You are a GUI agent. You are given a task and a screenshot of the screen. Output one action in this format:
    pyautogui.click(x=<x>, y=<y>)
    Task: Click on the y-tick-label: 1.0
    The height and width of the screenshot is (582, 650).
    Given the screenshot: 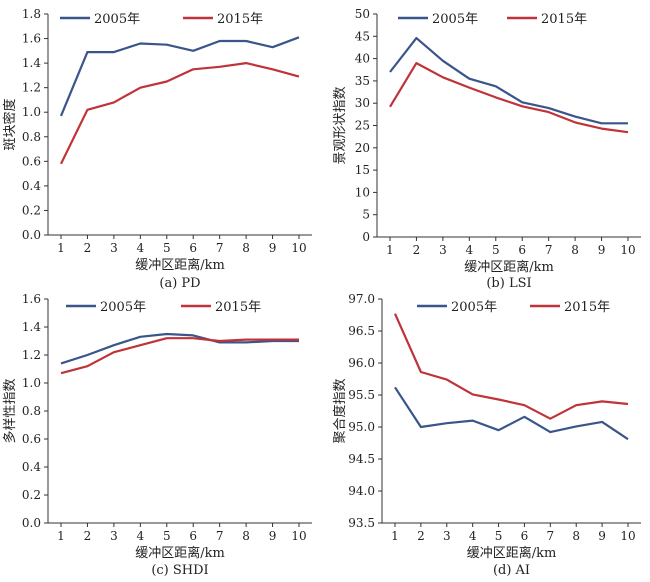 What is the action you would take?
    pyautogui.click(x=31, y=383)
    